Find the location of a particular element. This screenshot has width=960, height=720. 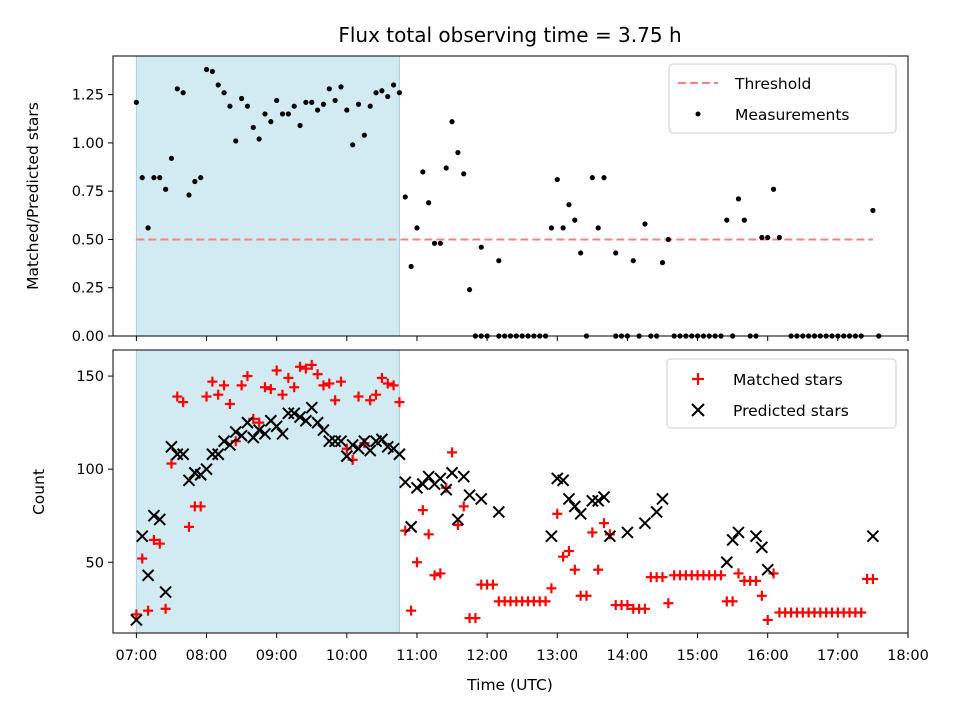

matched-legend-label: Matched stars is located at coordinates (788, 380).